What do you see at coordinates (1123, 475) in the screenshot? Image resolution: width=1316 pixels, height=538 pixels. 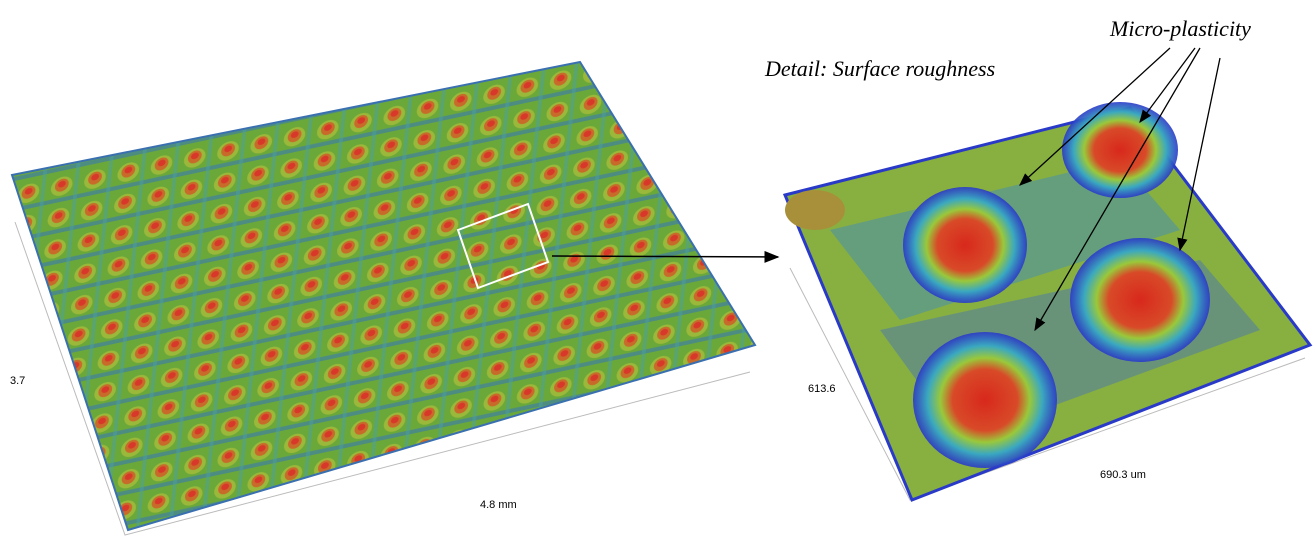 I see `width-label: 690.3 um` at bounding box center [1123, 475].